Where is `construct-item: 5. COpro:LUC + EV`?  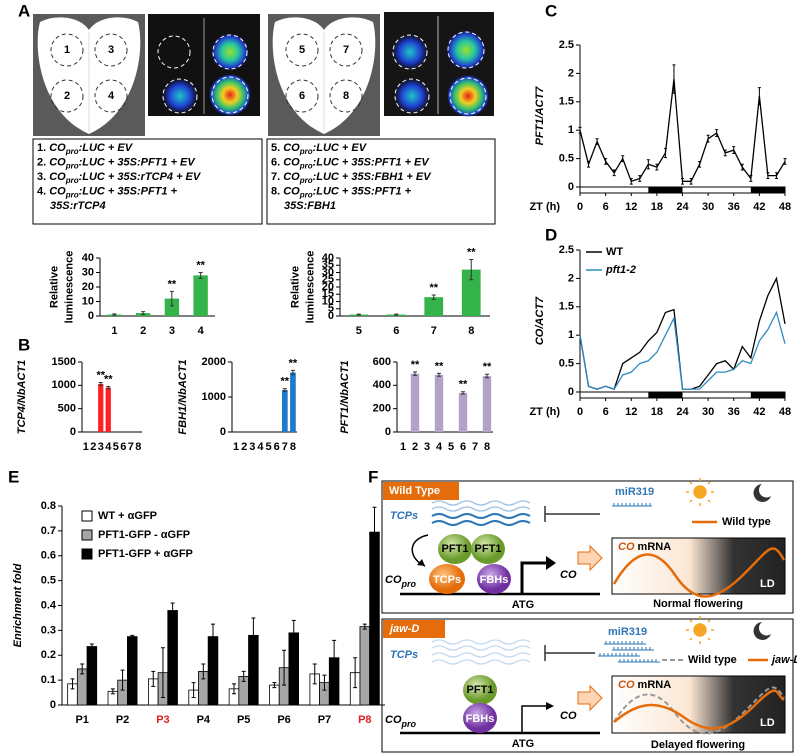 construct-item: 5. COpro:LUC + EV is located at coordinates (319, 149).